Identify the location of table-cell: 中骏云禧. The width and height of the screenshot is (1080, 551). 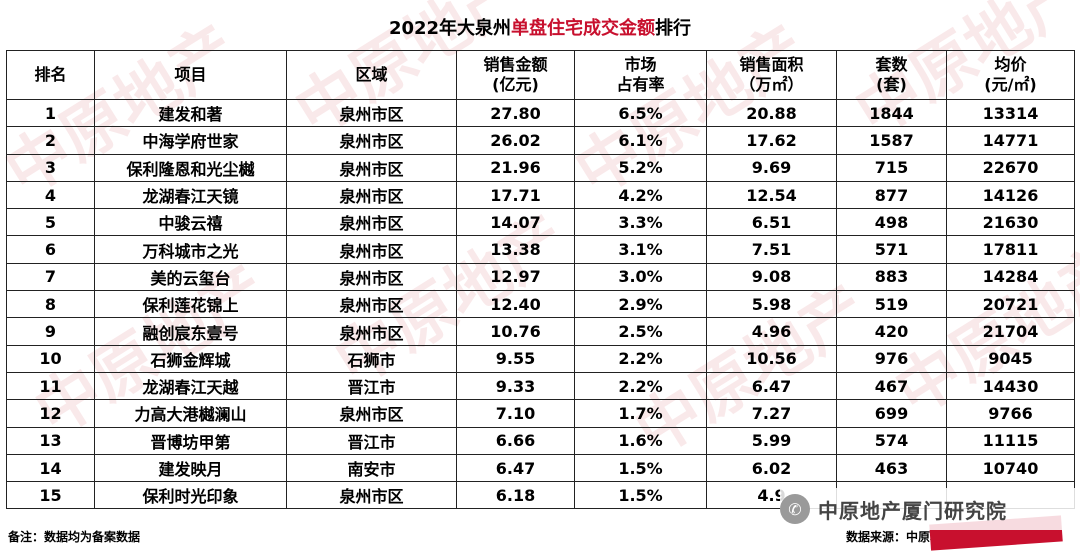
(190, 222).